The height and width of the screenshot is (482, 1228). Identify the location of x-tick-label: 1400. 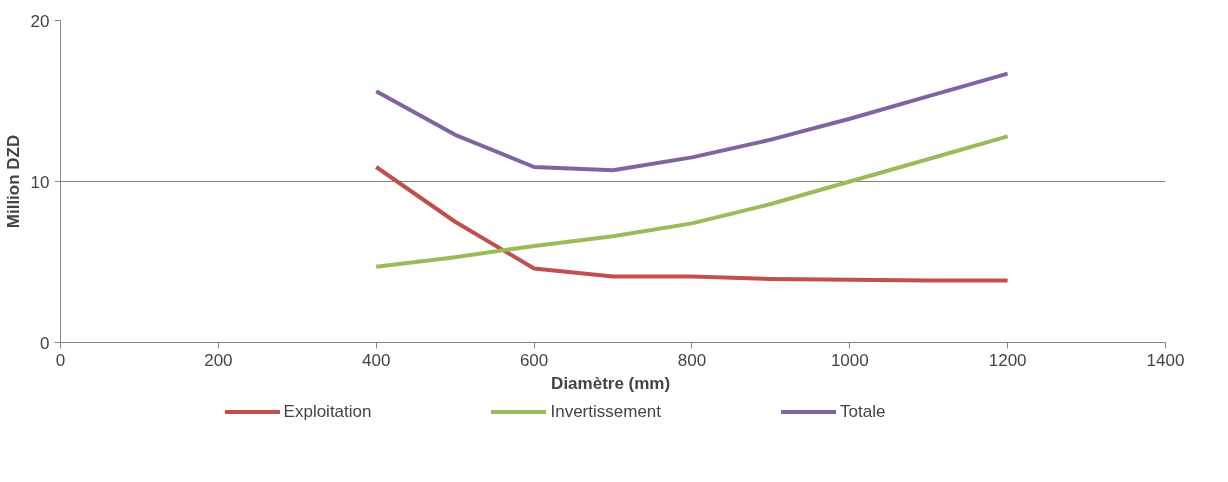
(1165, 360).